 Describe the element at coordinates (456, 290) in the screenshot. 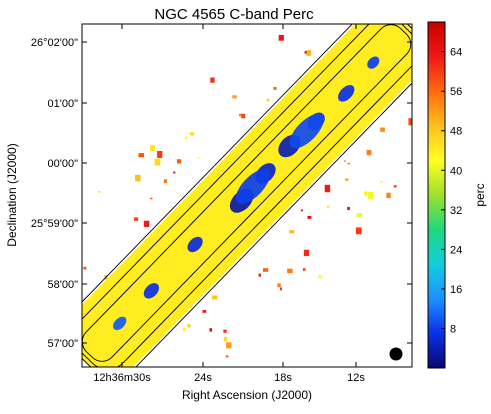

I see `colorbar-tick-label: 16` at that location.